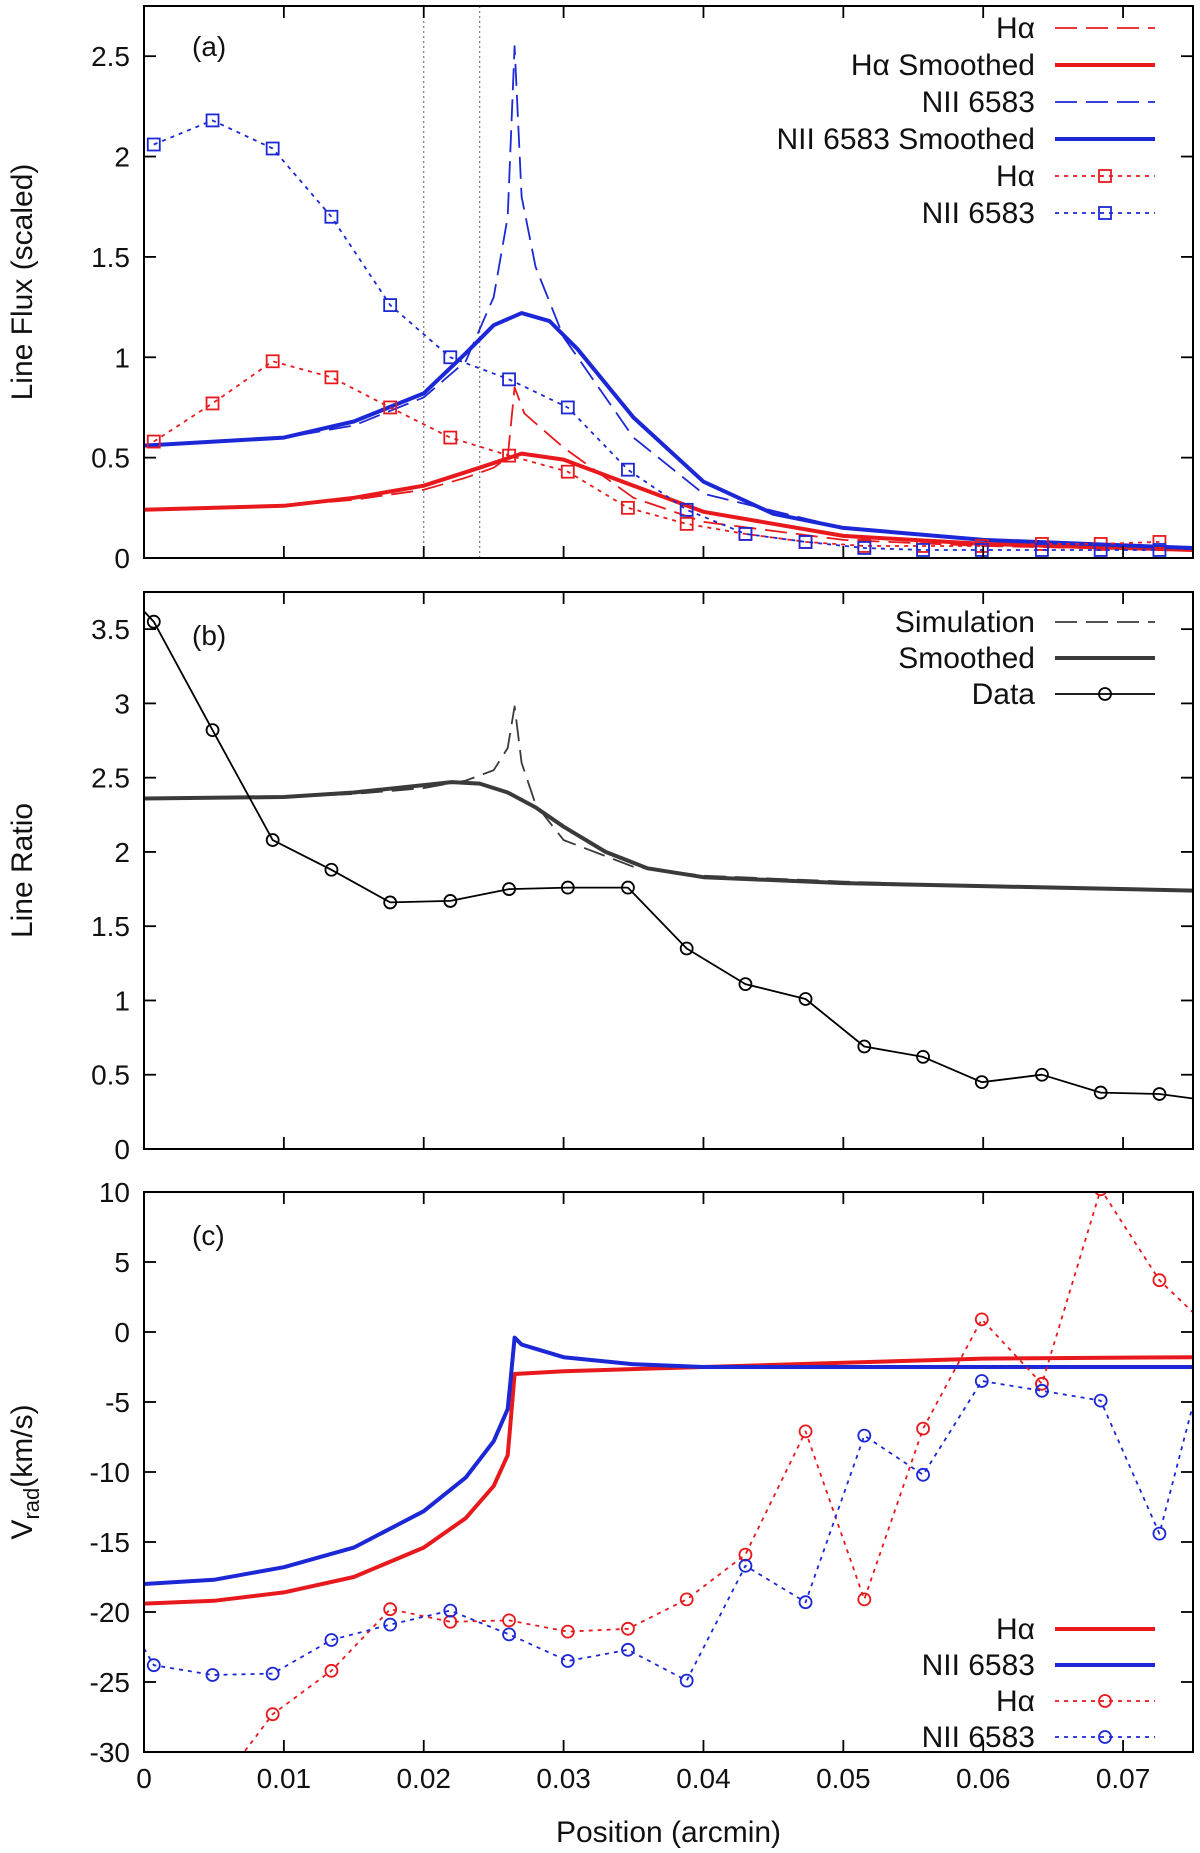 This screenshot has height=1853, width=1200. What do you see at coordinates (122, 357) in the screenshot?
I see `panel-a-ytick-label: 1` at bounding box center [122, 357].